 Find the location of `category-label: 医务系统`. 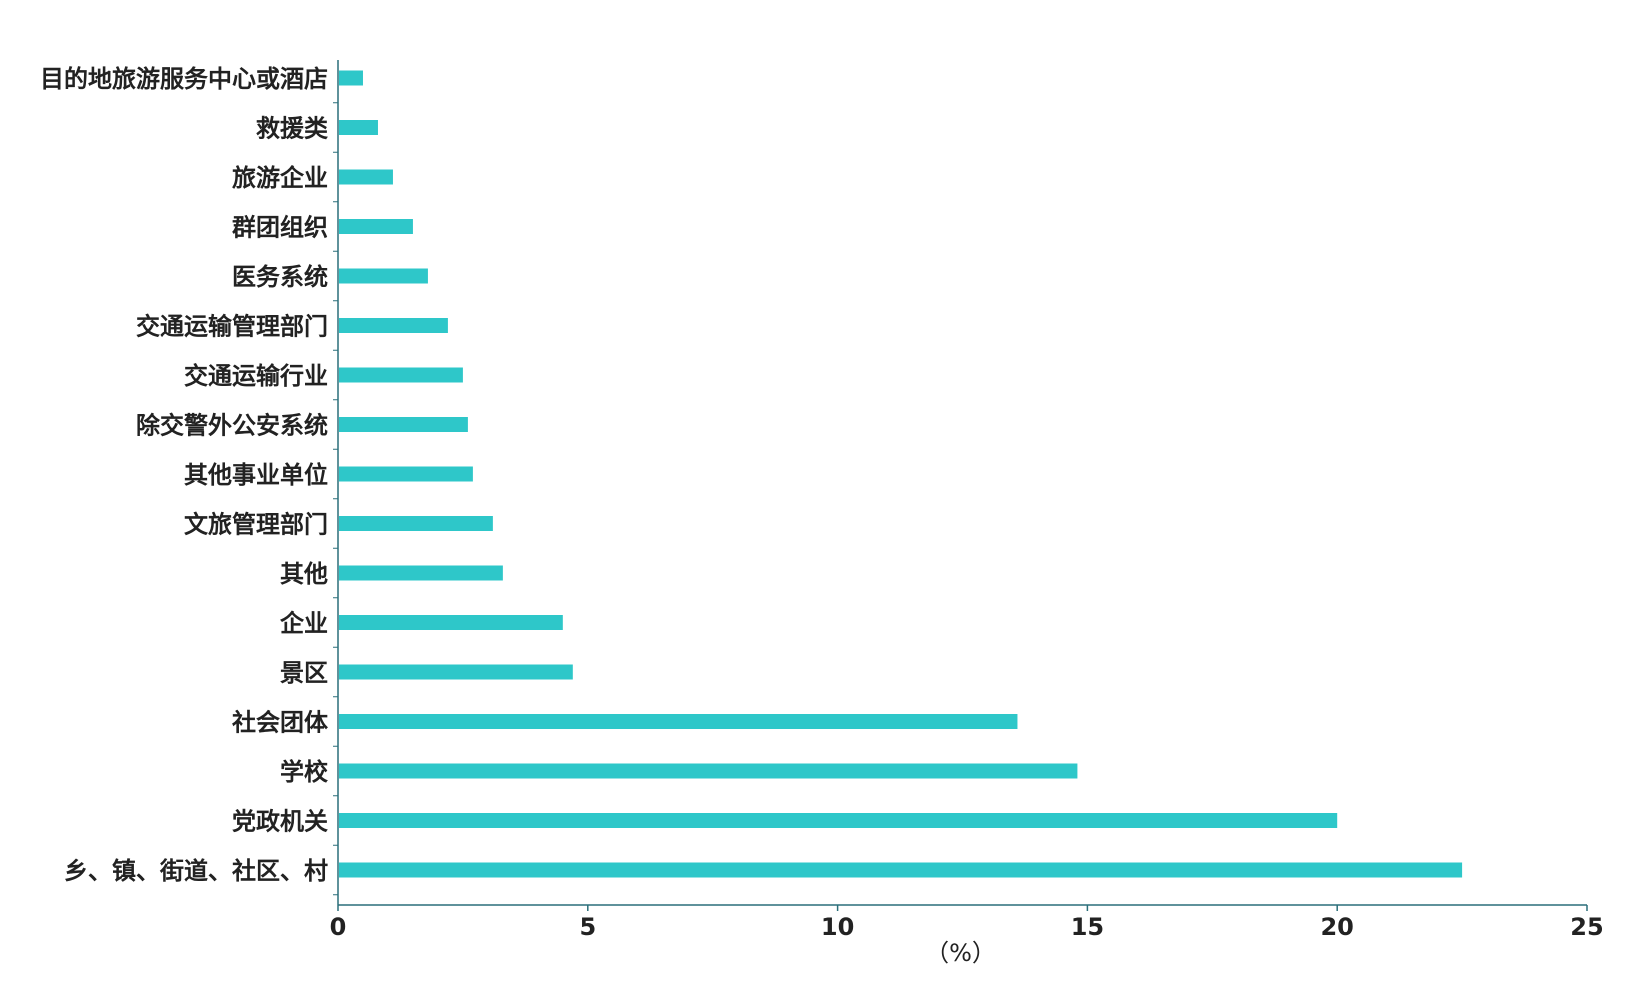

category-label: 医务系统 is located at coordinates (280, 277).